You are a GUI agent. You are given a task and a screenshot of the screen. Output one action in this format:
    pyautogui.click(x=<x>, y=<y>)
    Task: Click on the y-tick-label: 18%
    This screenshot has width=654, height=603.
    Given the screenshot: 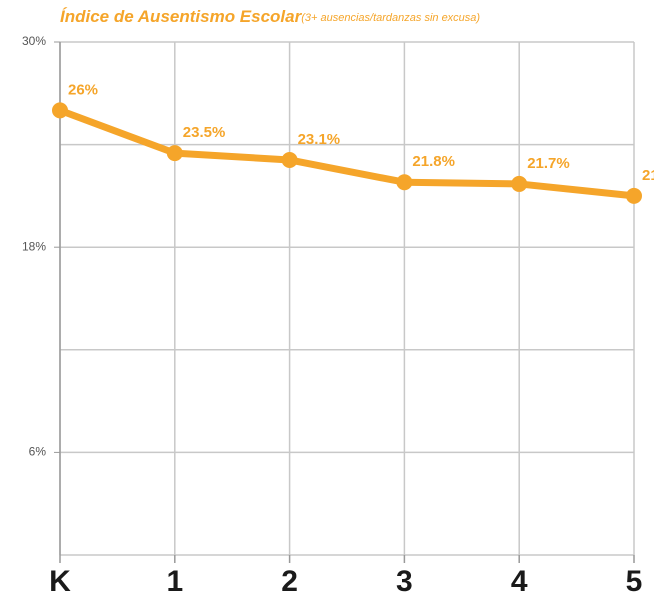 What is the action you would take?
    pyautogui.click(x=34, y=246)
    